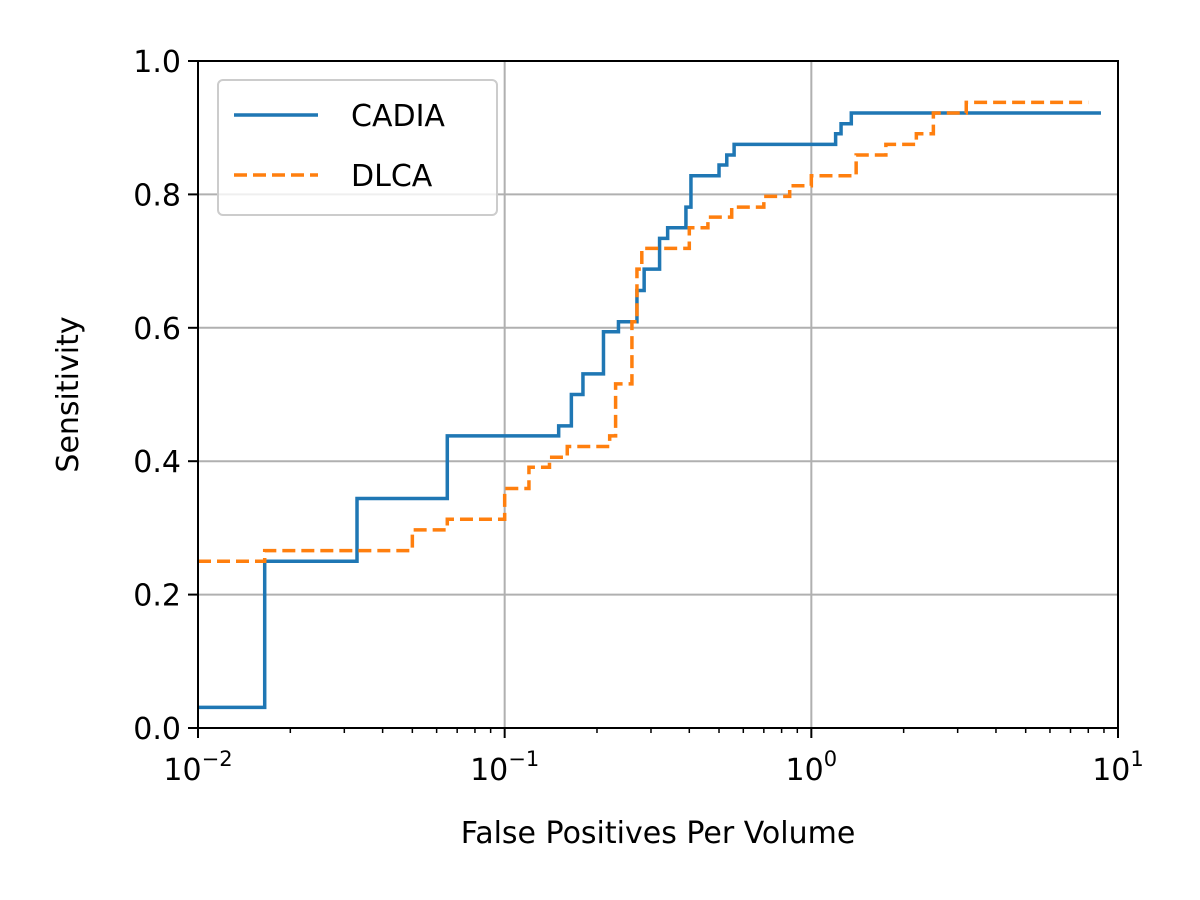 This screenshot has width=1200, height=900. Describe the element at coordinates (157, 329) in the screenshot. I see `y-tick-label: 0.6` at that location.